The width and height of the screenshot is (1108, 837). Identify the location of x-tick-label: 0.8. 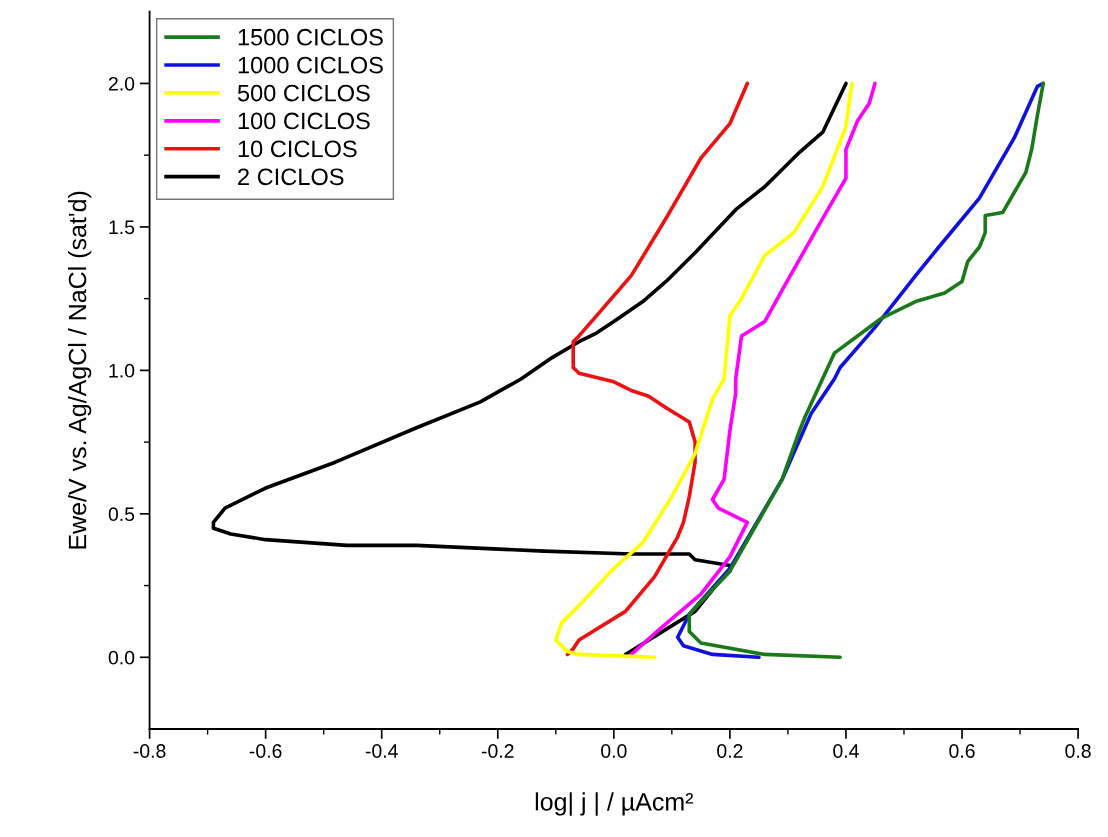
(1078, 751).